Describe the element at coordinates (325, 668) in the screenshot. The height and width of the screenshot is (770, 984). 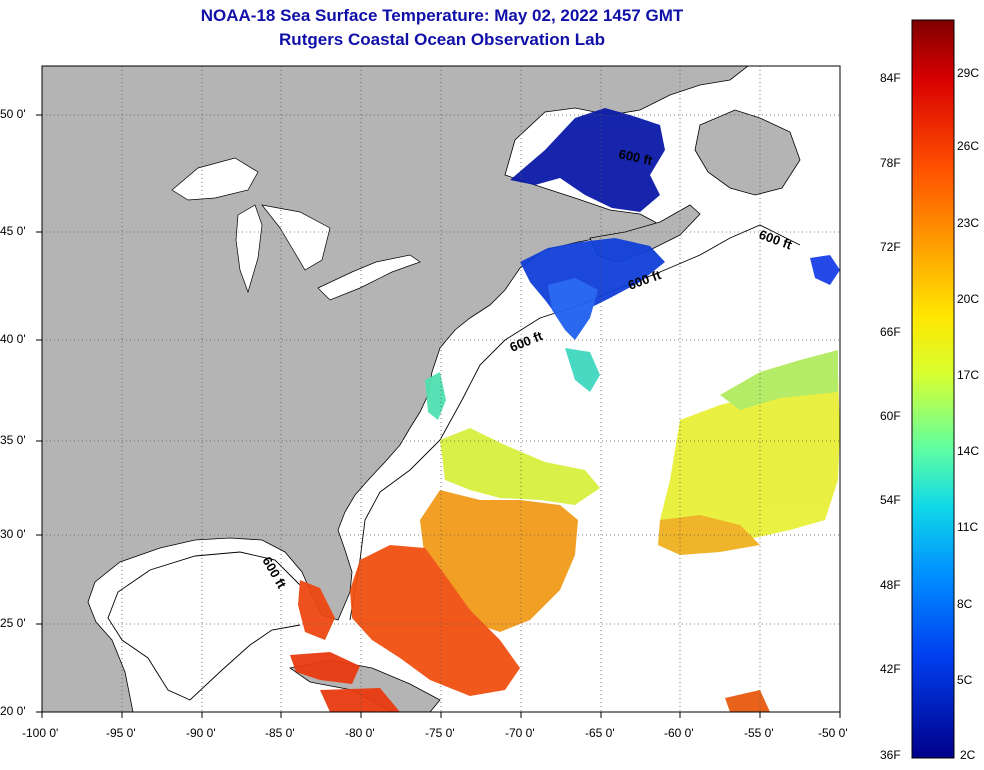
I see `sst-caribbean` at that location.